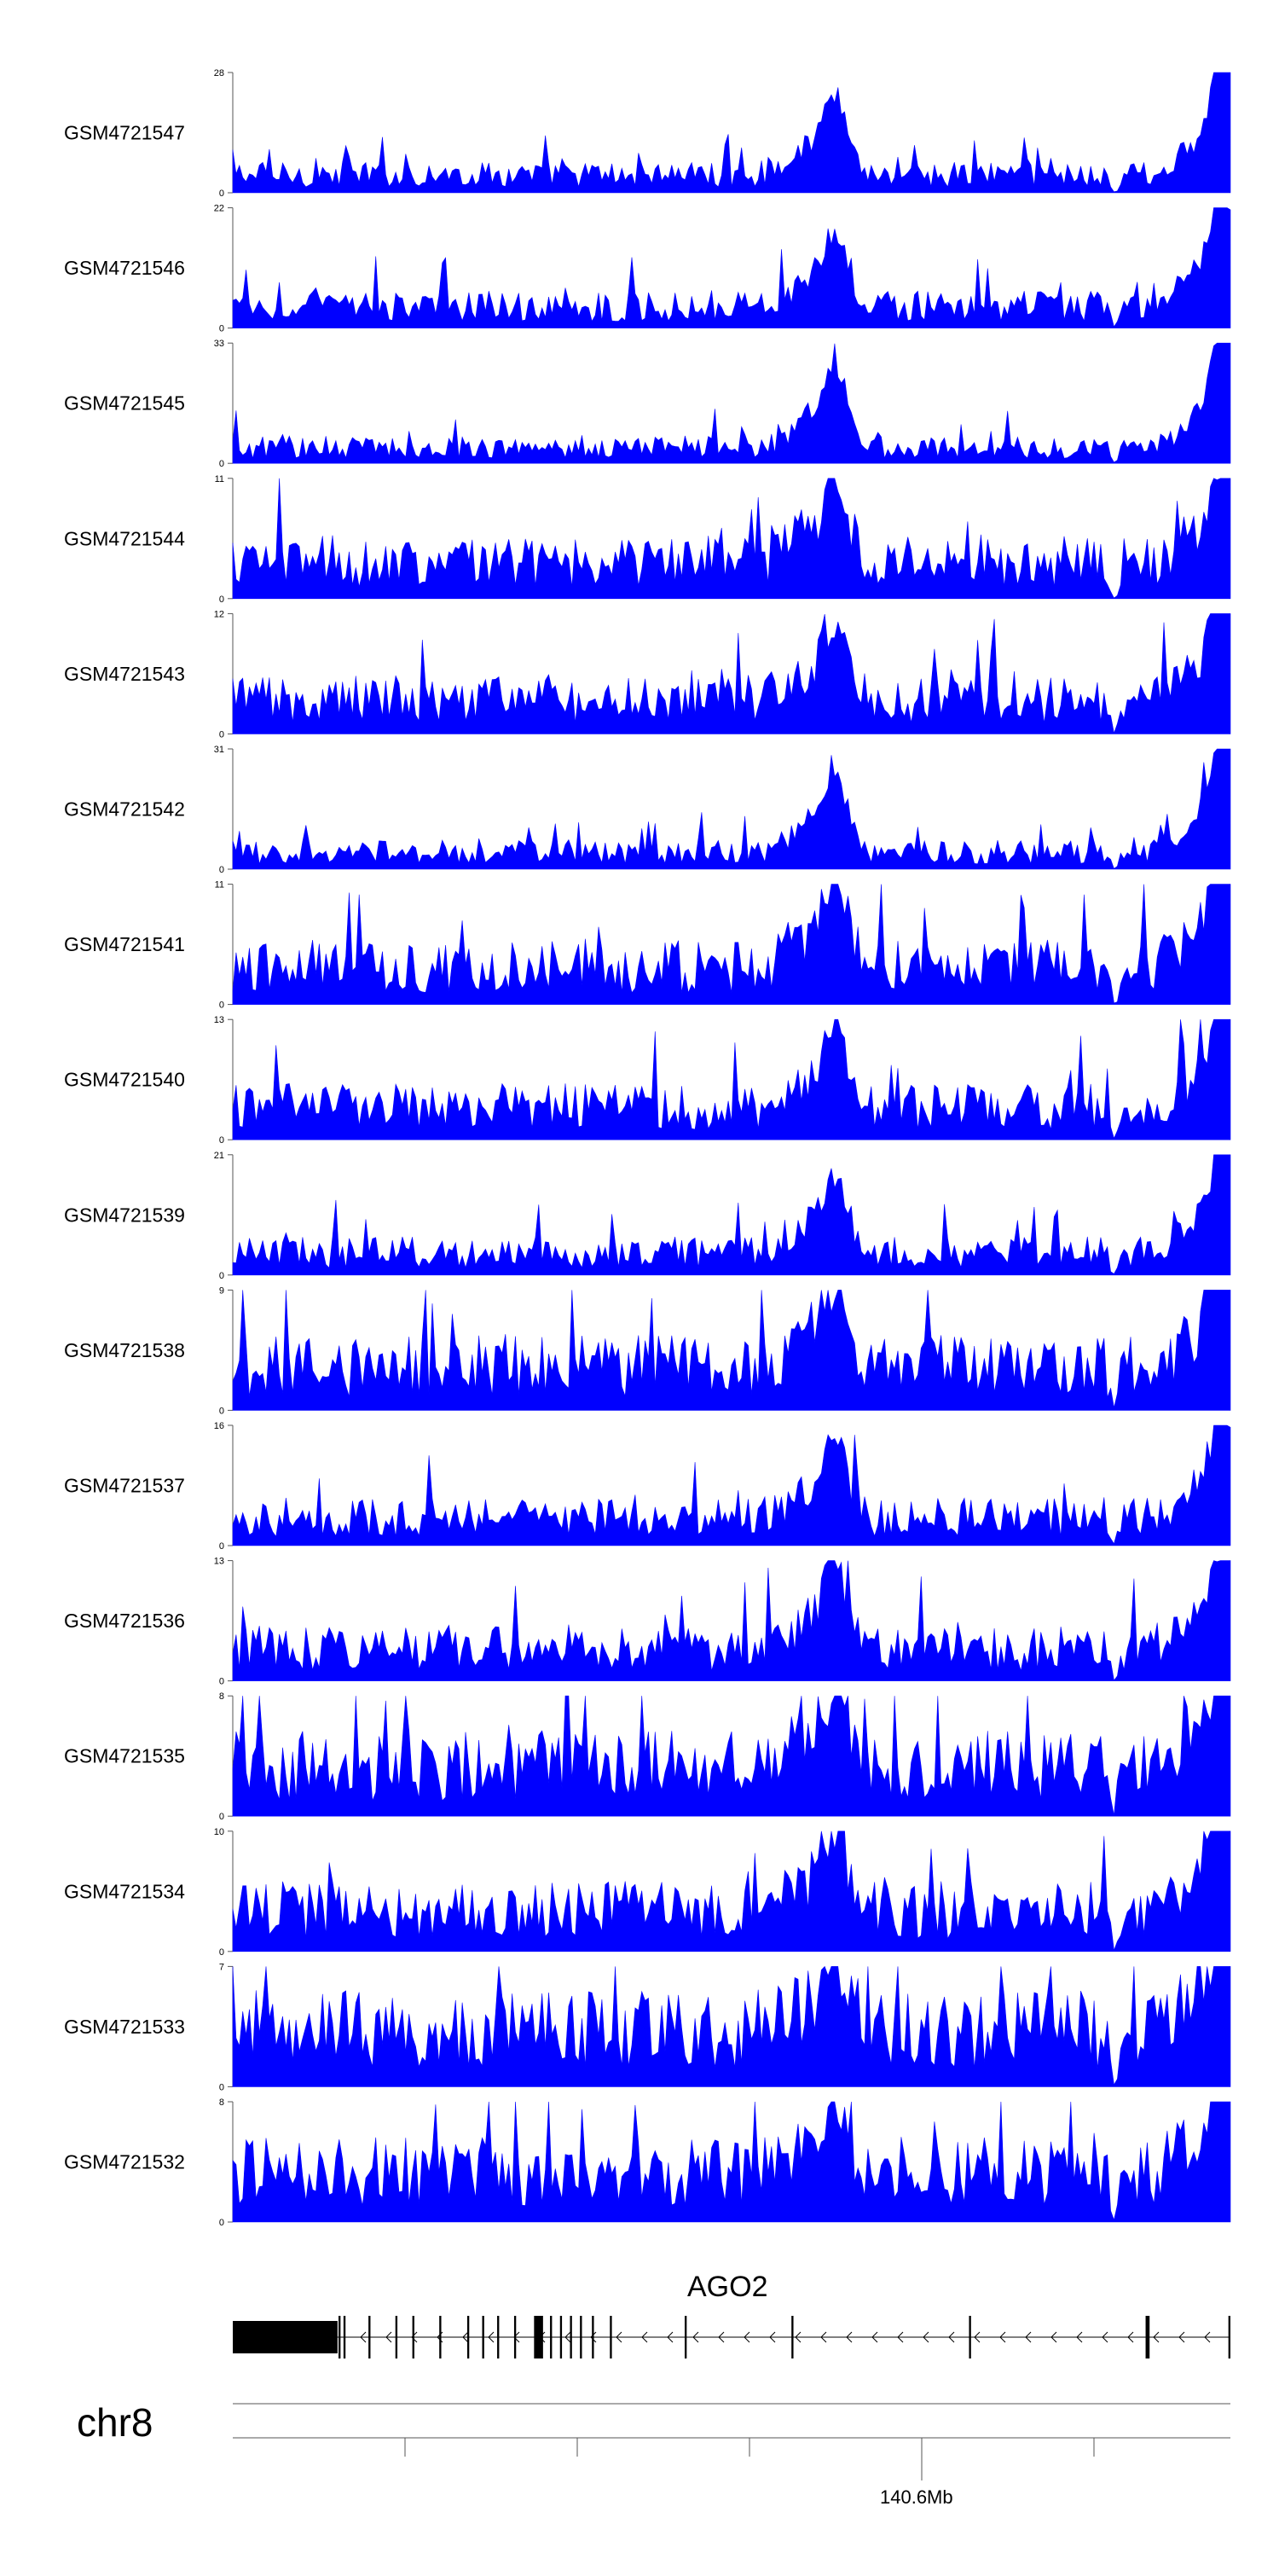 The width and height of the screenshot is (1279, 2576). I want to click on track-GSM4721546: GSM4721546 22 0, so click(647, 269).